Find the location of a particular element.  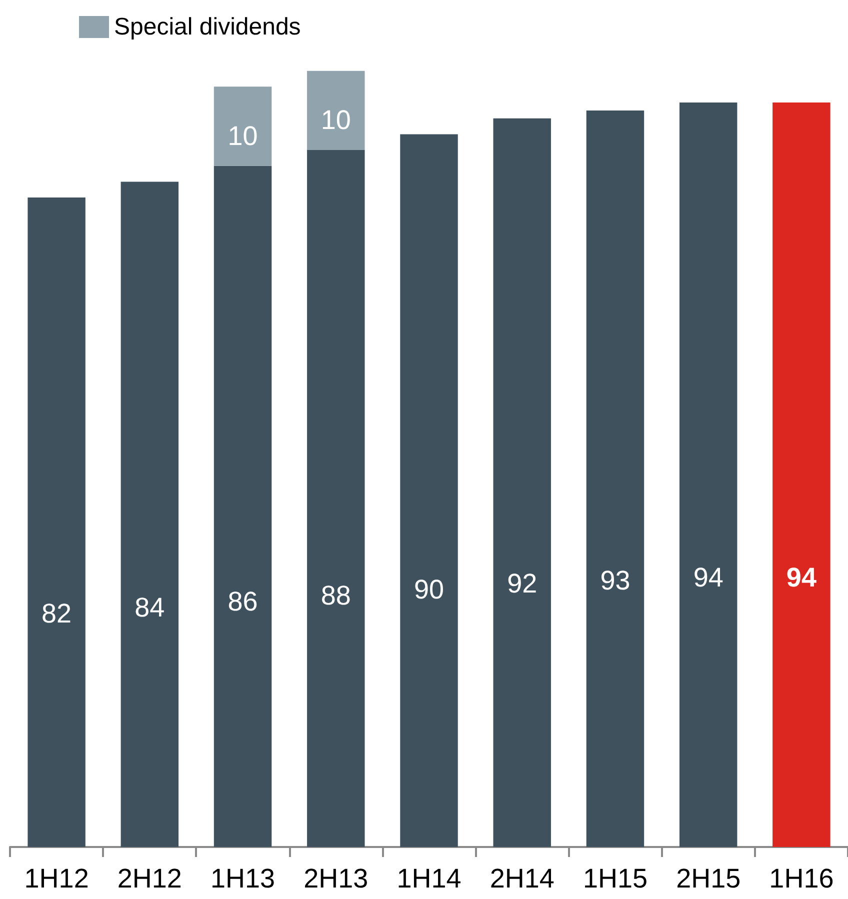

data-label: 86 is located at coordinates (243, 601).